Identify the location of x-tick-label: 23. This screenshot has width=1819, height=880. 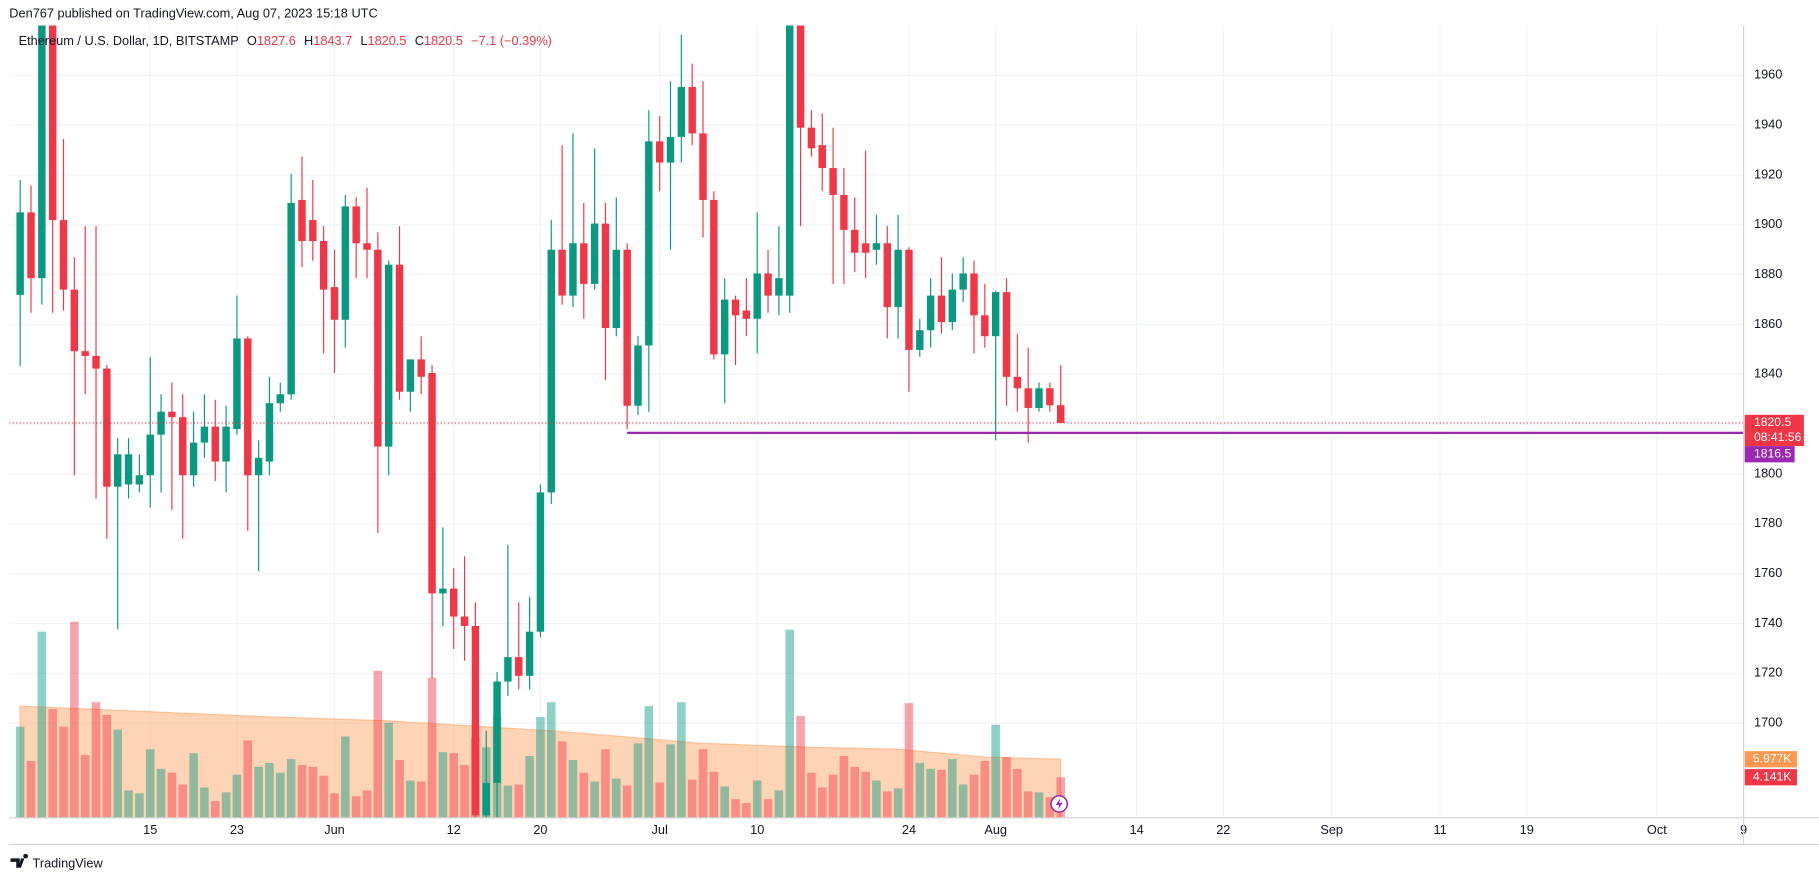
(237, 829).